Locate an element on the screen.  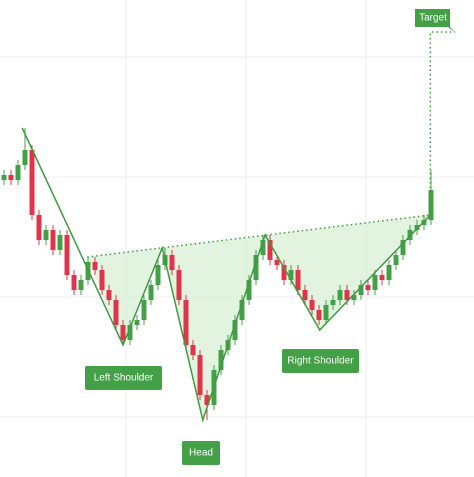
right-shoulder-label: Right Shoulder is located at coordinates (320, 361).